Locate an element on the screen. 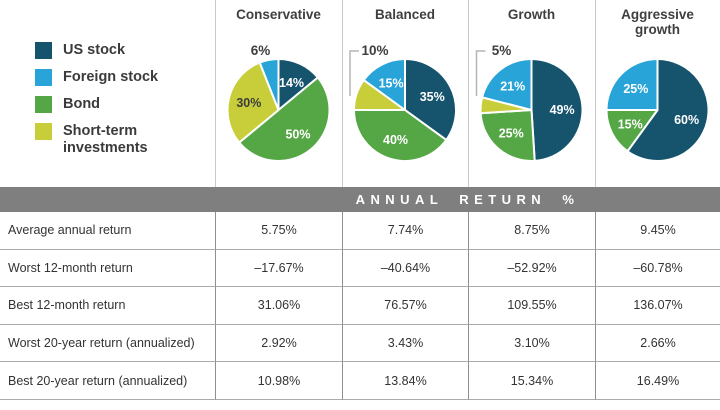 This screenshot has height=410, width=720. table-value: 8.75% is located at coordinates (531, 231).